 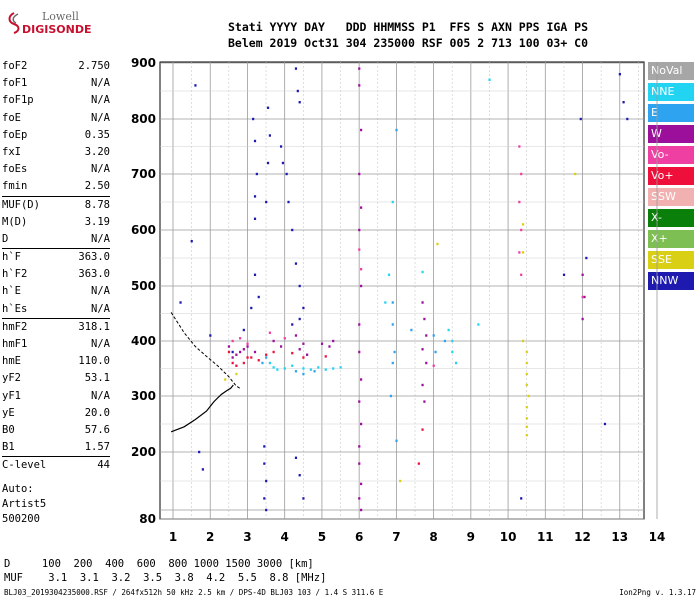 I want to click on param-key: foEs, so click(x=15, y=169).